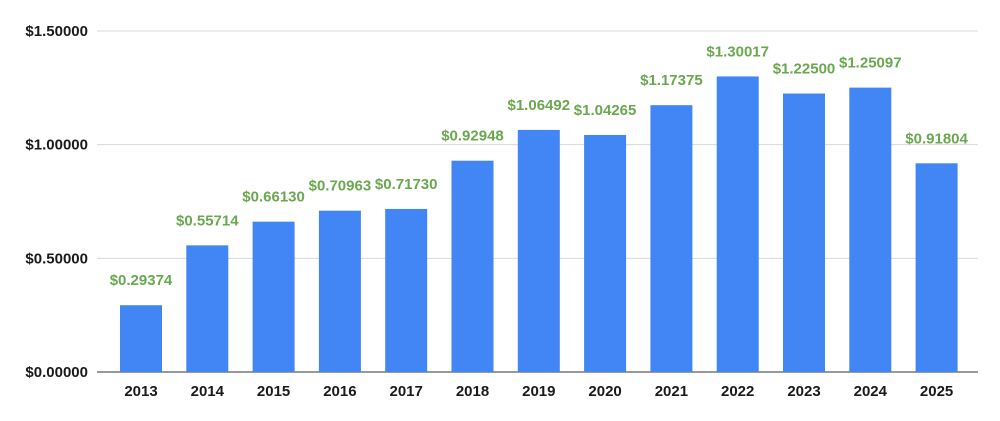 The height and width of the screenshot is (421, 1000). What do you see at coordinates (141, 338) in the screenshot?
I see `bar-2013` at bounding box center [141, 338].